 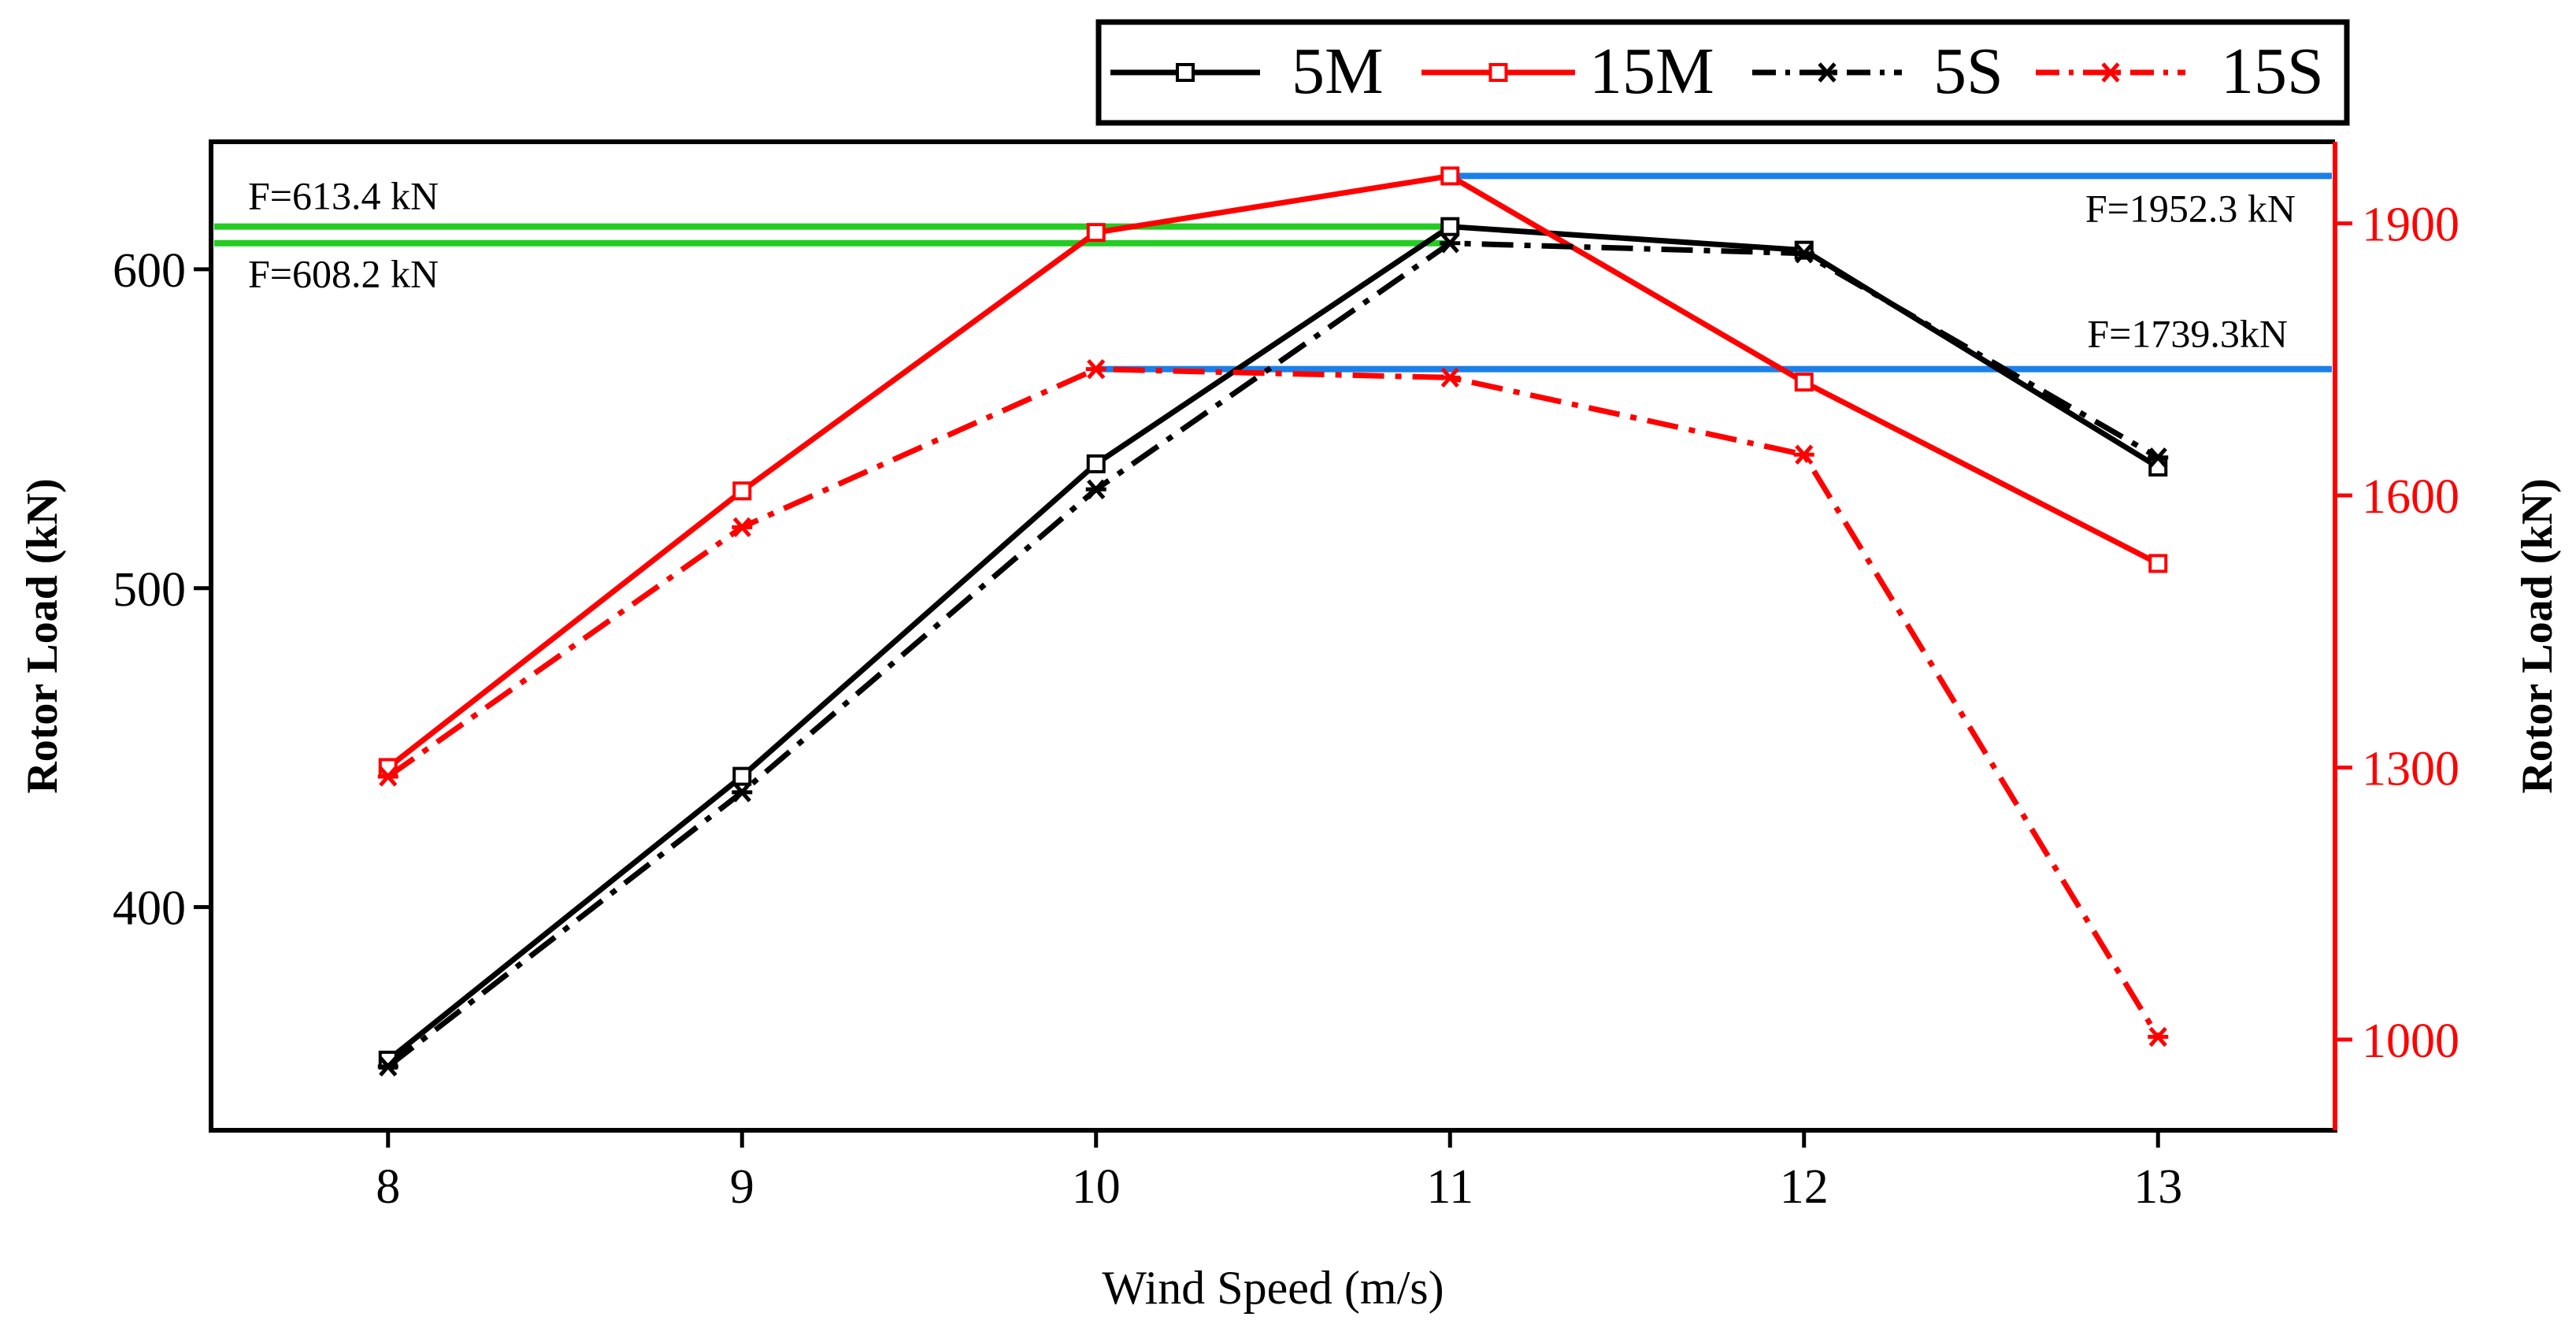 I want to click on legend-label-5M: 5M, so click(x=1338, y=71).